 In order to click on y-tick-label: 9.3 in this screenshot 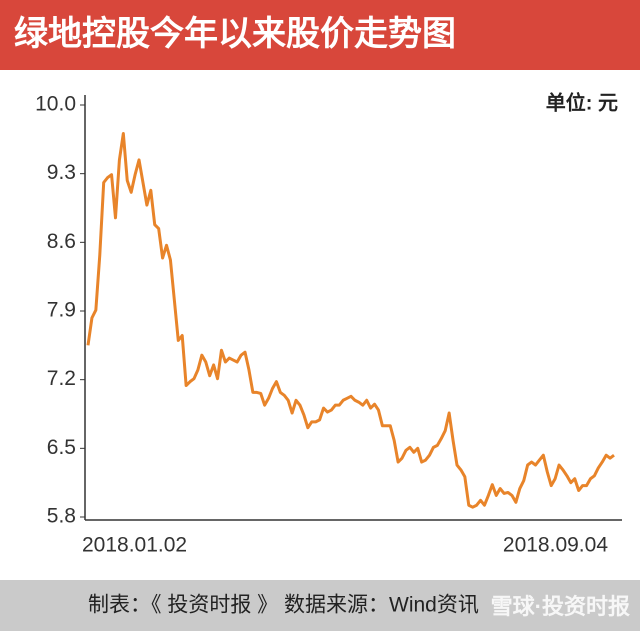, I will do `click(61, 172)`.